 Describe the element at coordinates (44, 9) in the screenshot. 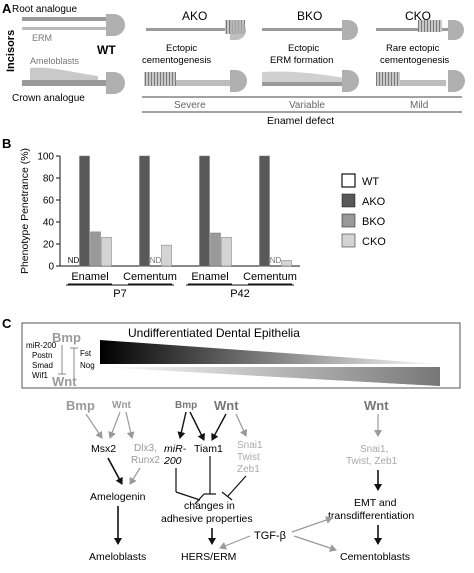

I see `root-analogue-label: Root analogue` at that location.